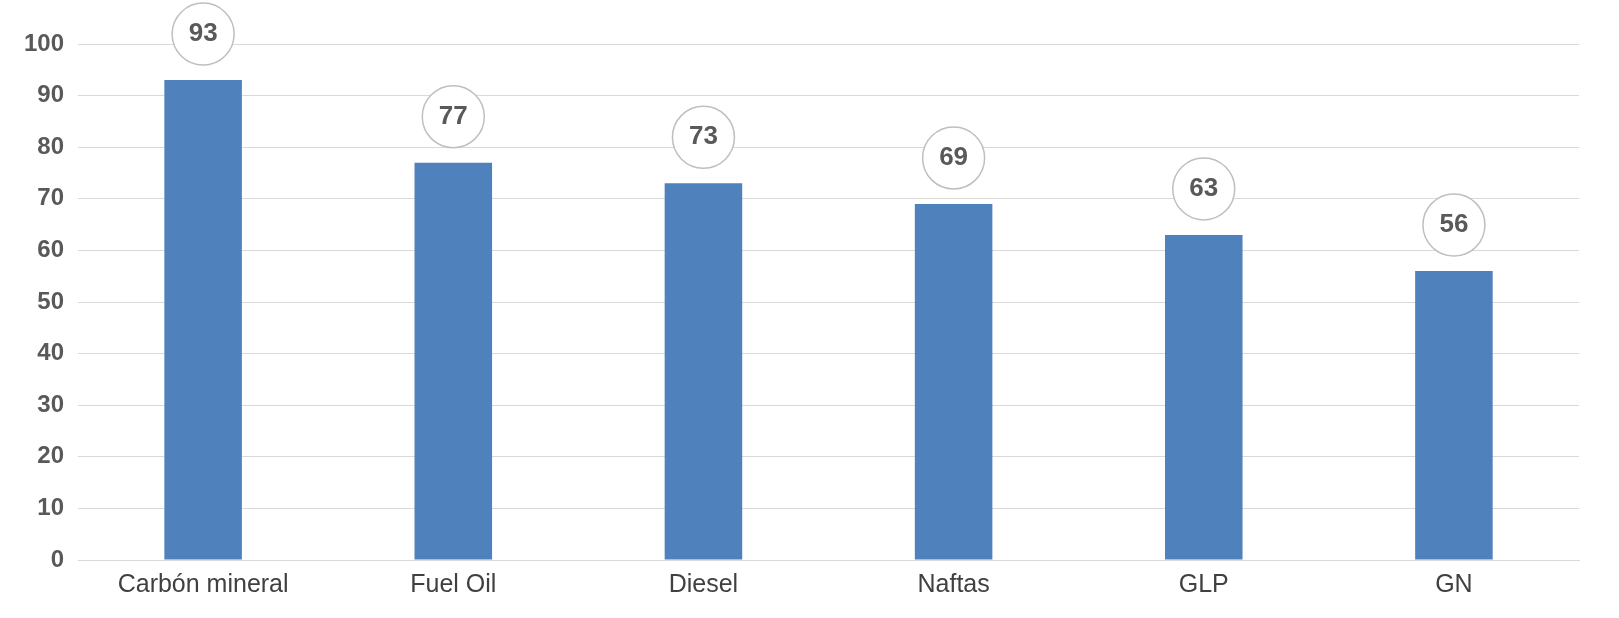  I want to click on y-tick-label: 0, so click(57, 558).